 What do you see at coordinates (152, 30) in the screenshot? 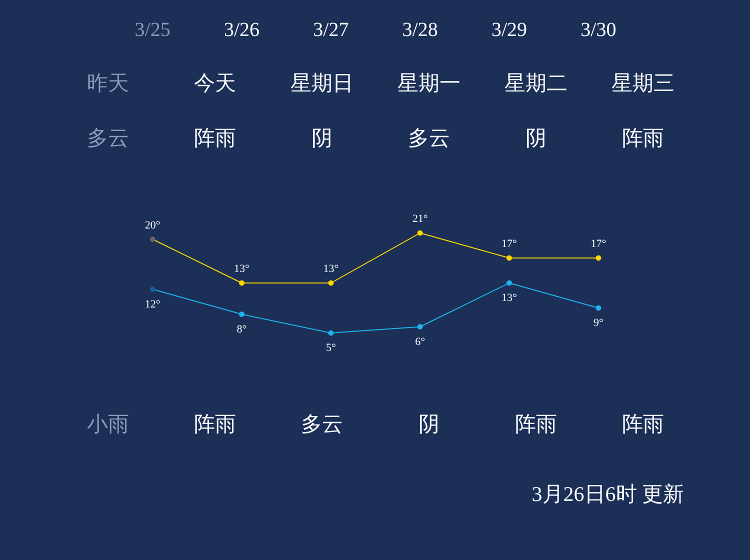
I see `x-tick-label: 3/25` at bounding box center [152, 30].